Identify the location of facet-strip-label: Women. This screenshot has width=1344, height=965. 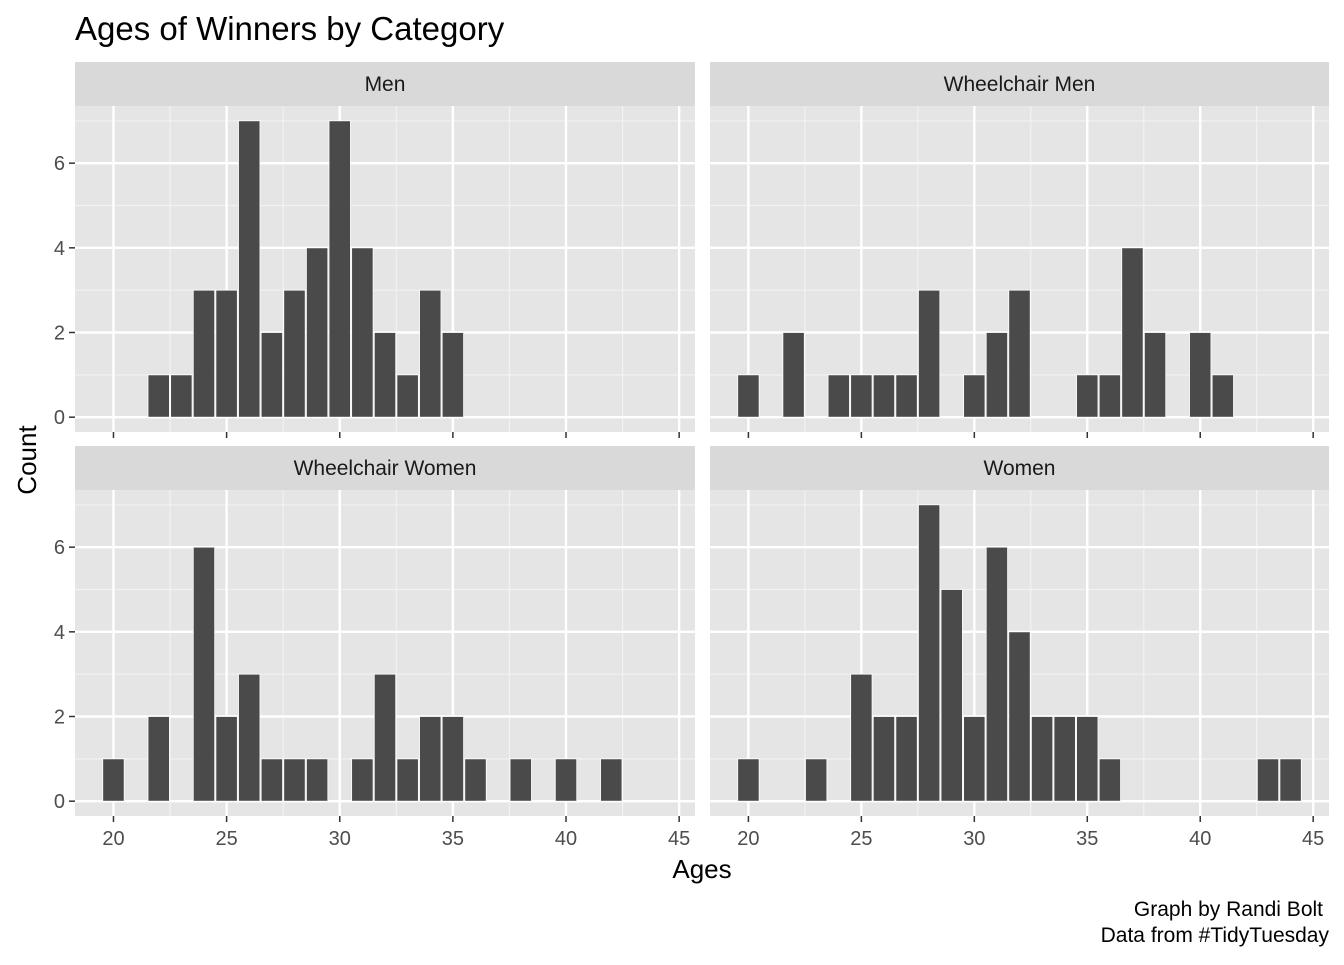
(1020, 468).